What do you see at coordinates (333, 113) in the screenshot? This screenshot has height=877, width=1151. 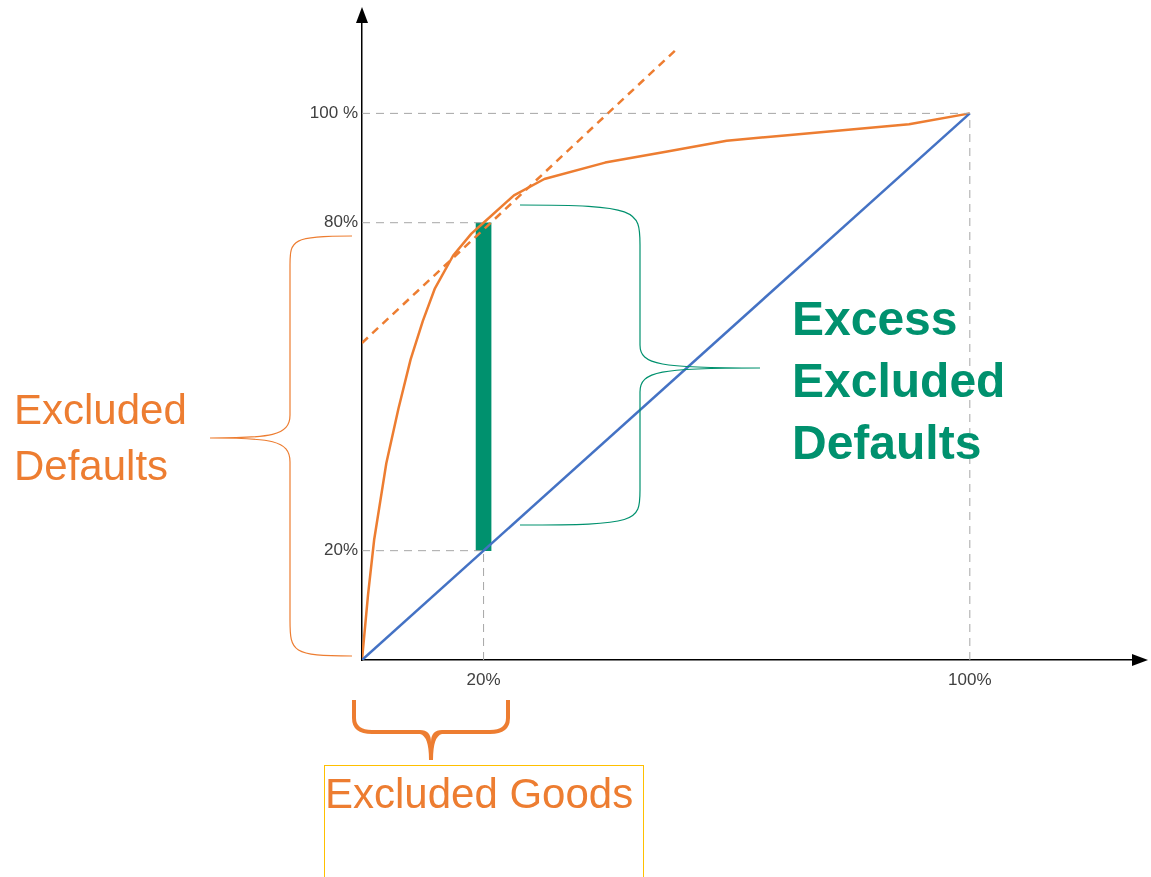 I see `y-tick-label: 100 %` at bounding box center [333, 113].